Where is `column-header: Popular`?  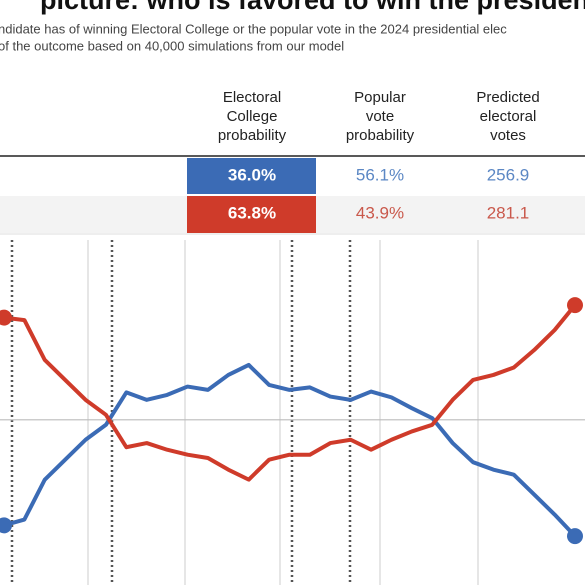 column-header: Popular is located at coordinates (380, 97).